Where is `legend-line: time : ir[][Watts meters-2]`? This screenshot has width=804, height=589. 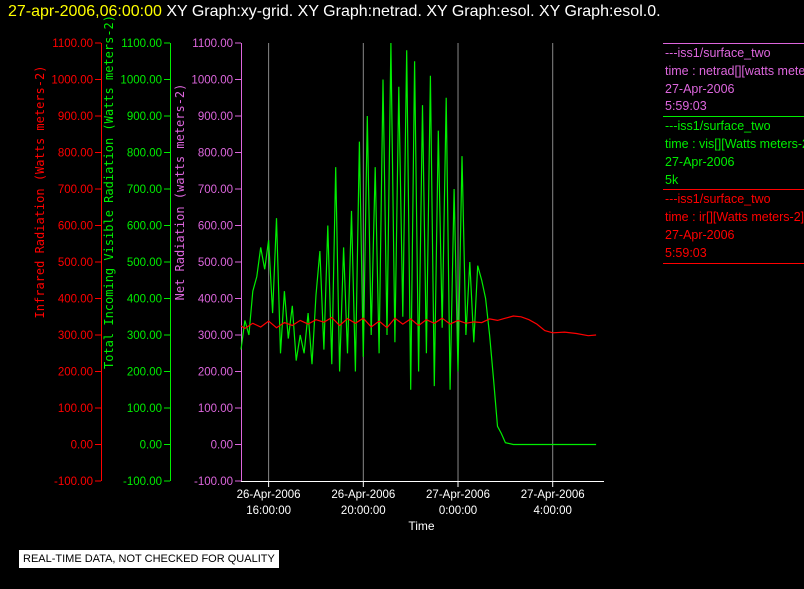
legend-line: time : ir[][Watts meters-2] is located at coordinates (734, 217).